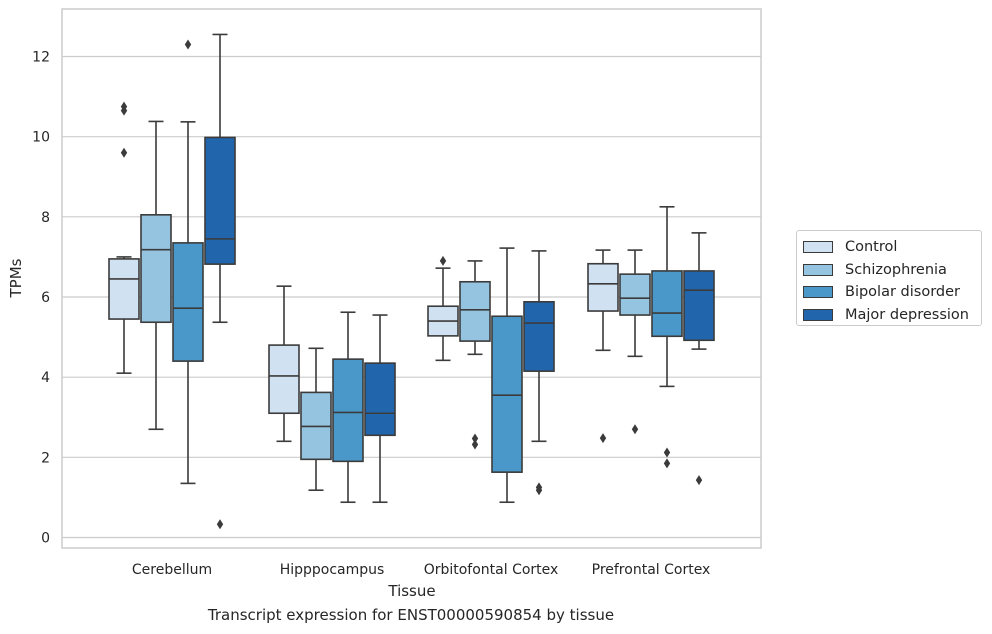 The height and width of the screenshot is (634, 992). I want to click on legend-label: Bipolar disorder, so click(902, 292).